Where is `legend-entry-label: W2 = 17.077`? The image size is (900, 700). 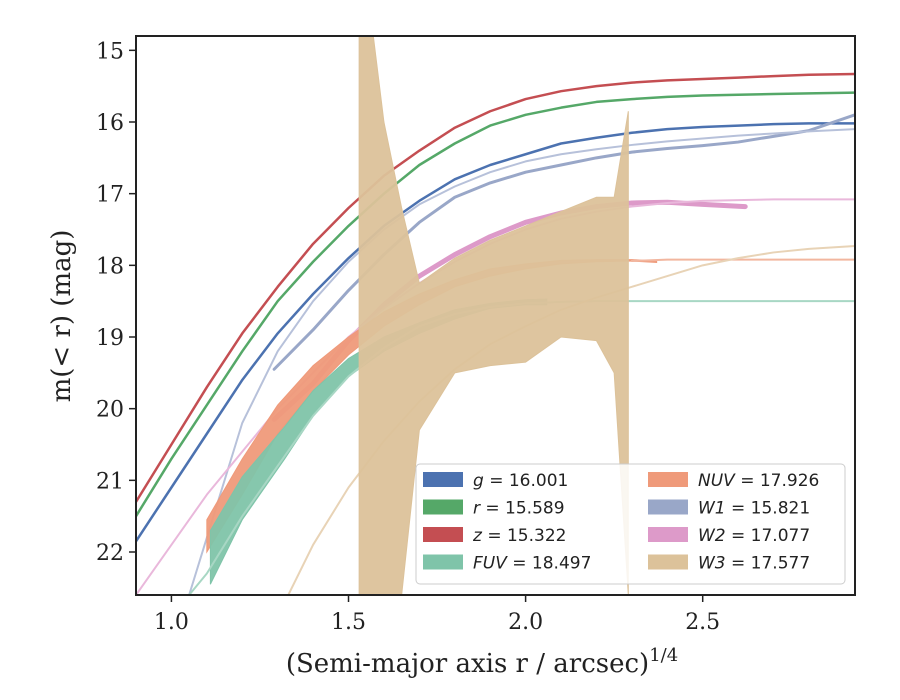
legend-entry-label: W2 = 17.077 is located at coordinates (754, 536).